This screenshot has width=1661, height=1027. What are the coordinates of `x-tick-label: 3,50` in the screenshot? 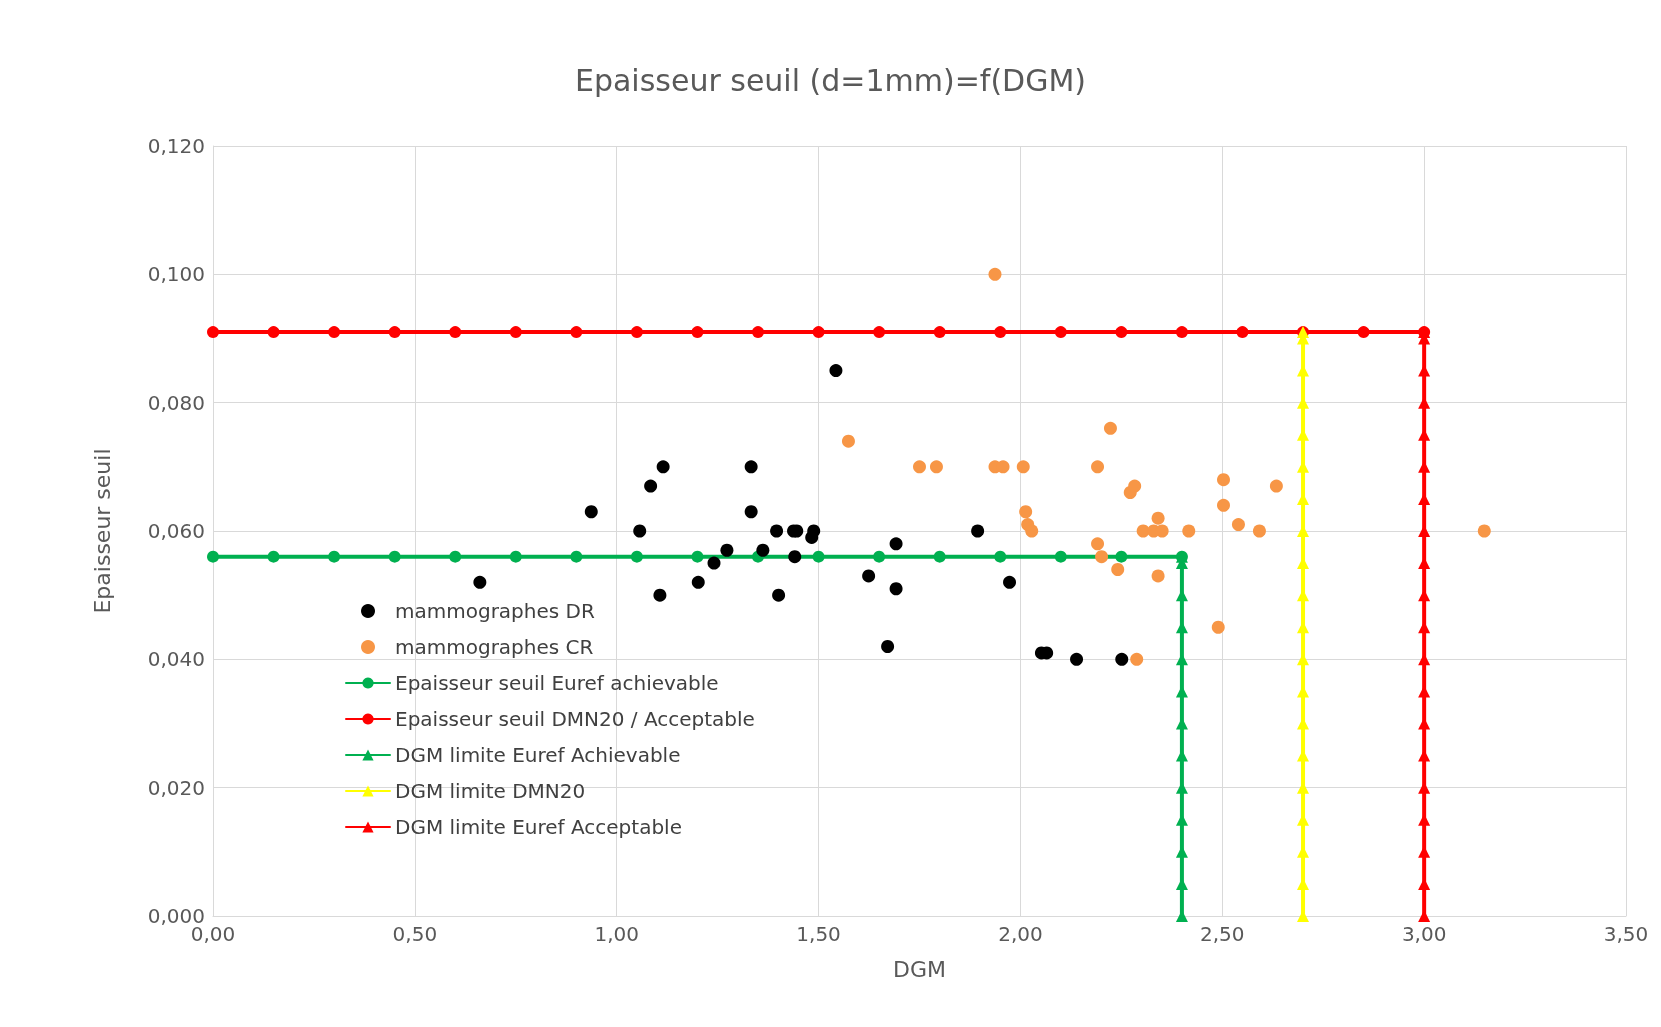 It's located at (1626, 934).